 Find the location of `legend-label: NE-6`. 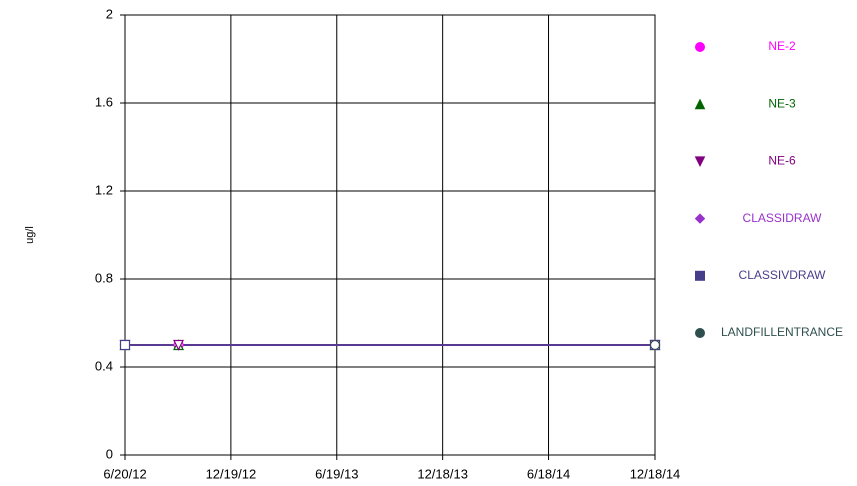

legend-label: NE-6 is located at coordinates (782, 161).